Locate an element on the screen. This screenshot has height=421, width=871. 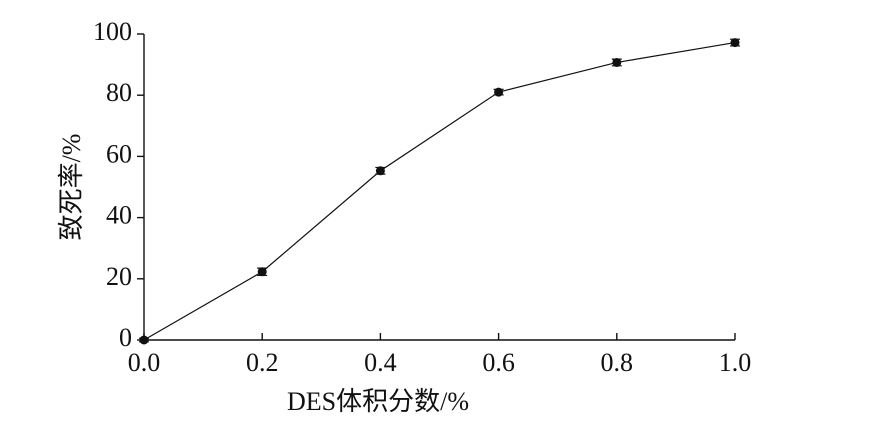
y-tick-label: 0 is located at coordinates (125, 337).